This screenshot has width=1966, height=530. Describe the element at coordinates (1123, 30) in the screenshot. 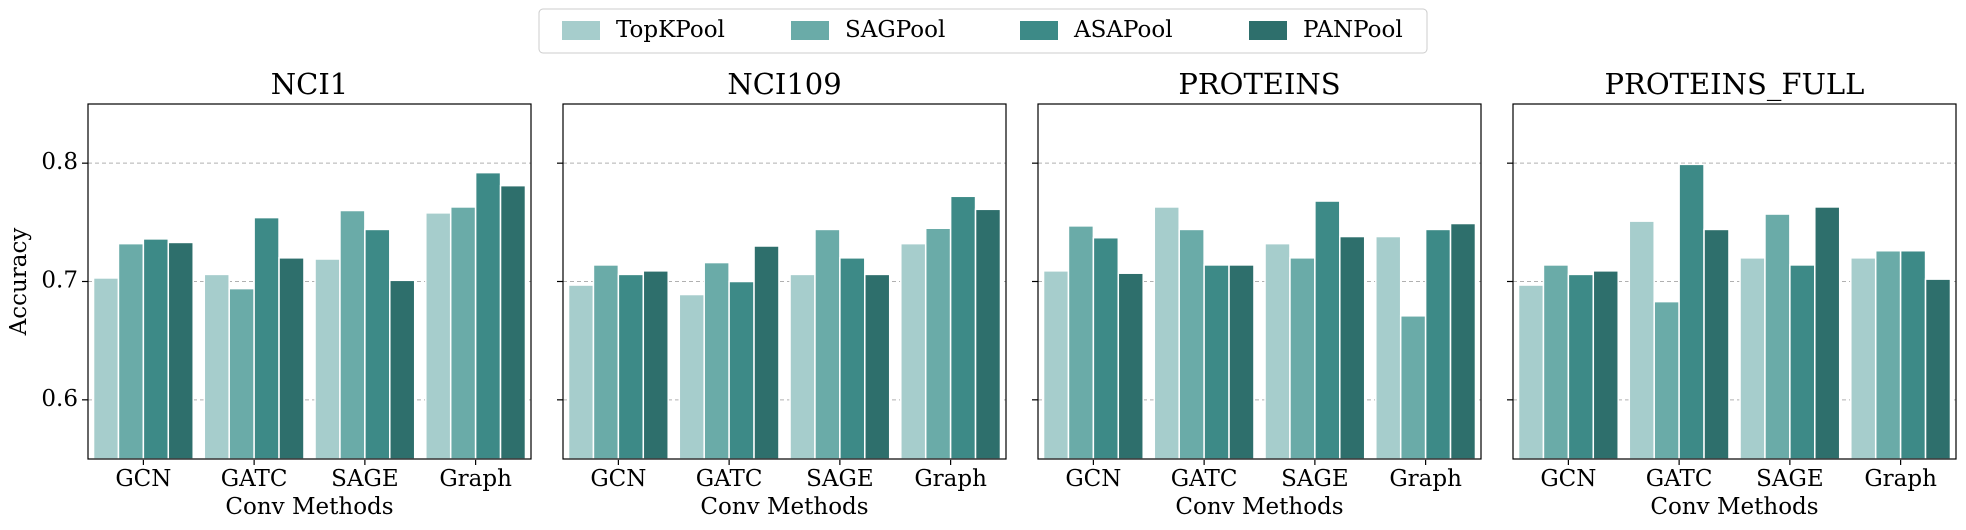

I see `legend-label: ASAPool` at that location.